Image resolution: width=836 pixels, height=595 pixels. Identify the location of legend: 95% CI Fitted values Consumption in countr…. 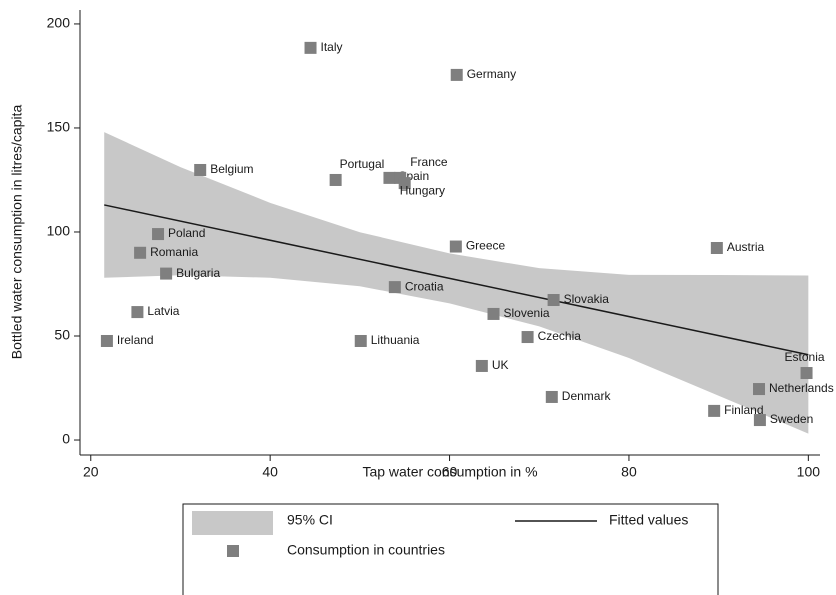
(440, 534).